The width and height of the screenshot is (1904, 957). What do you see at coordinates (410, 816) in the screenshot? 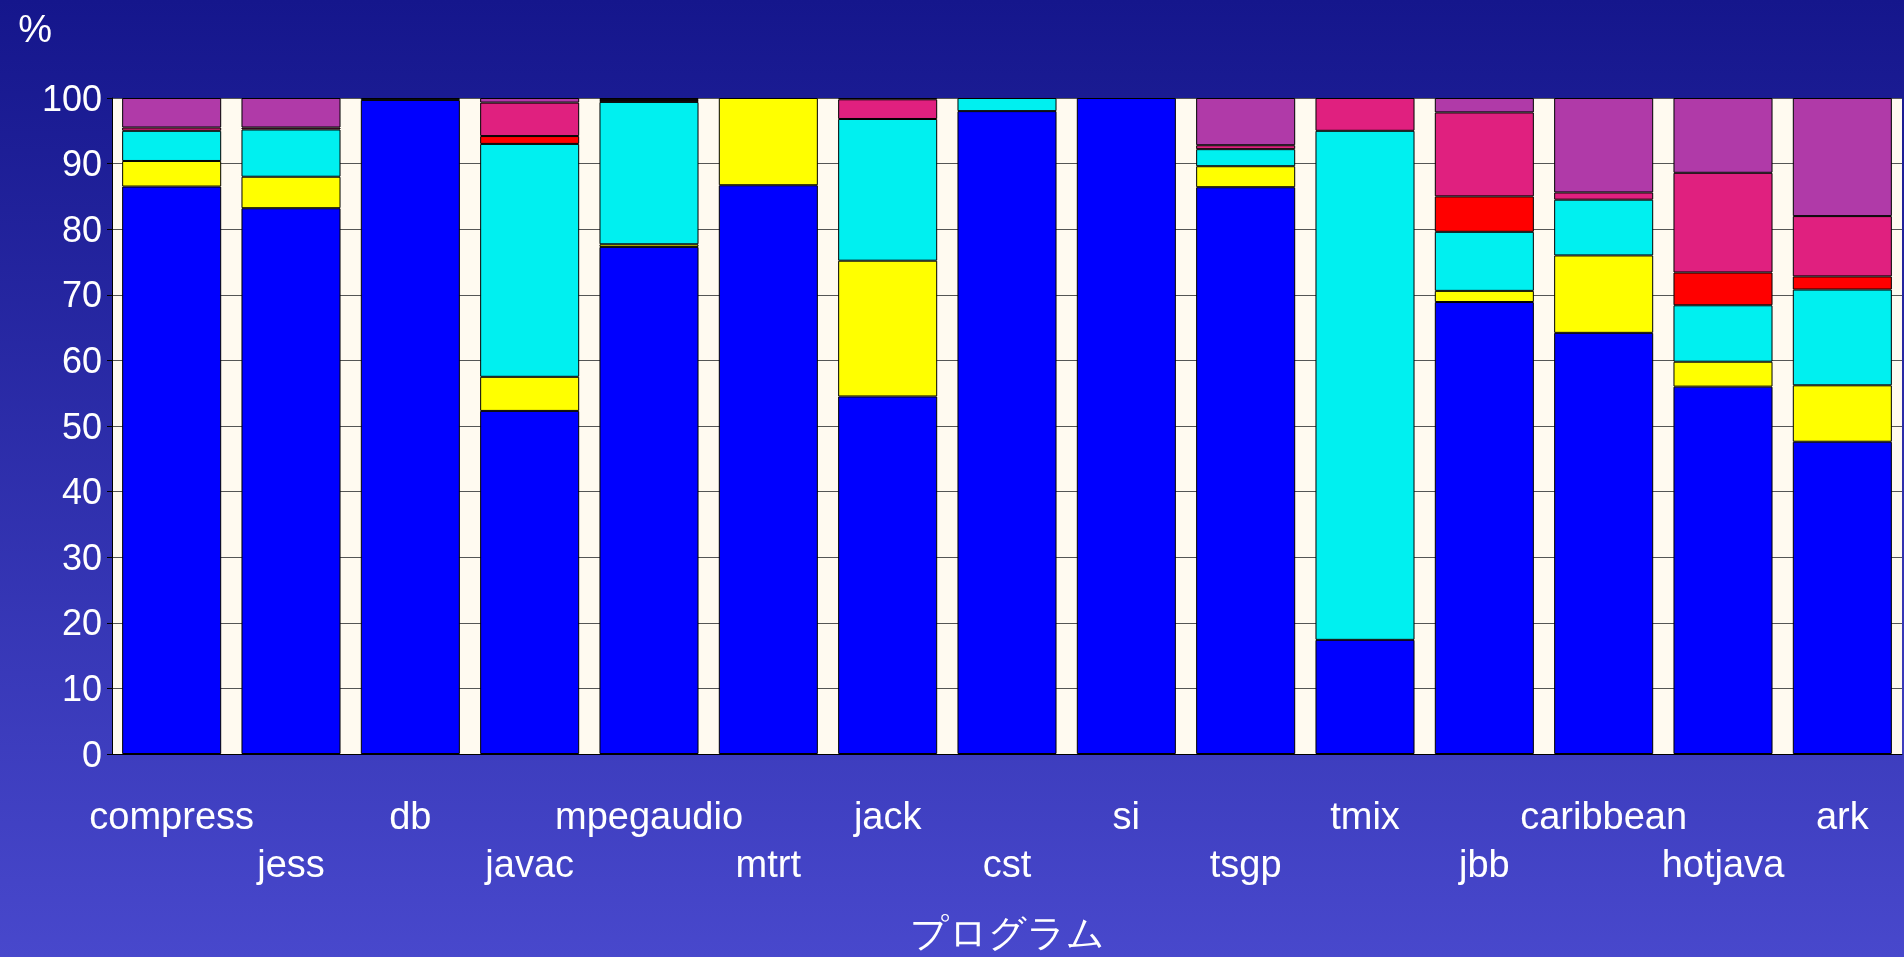
I see `x-tick-label: db` at bounding box center [410, 816].